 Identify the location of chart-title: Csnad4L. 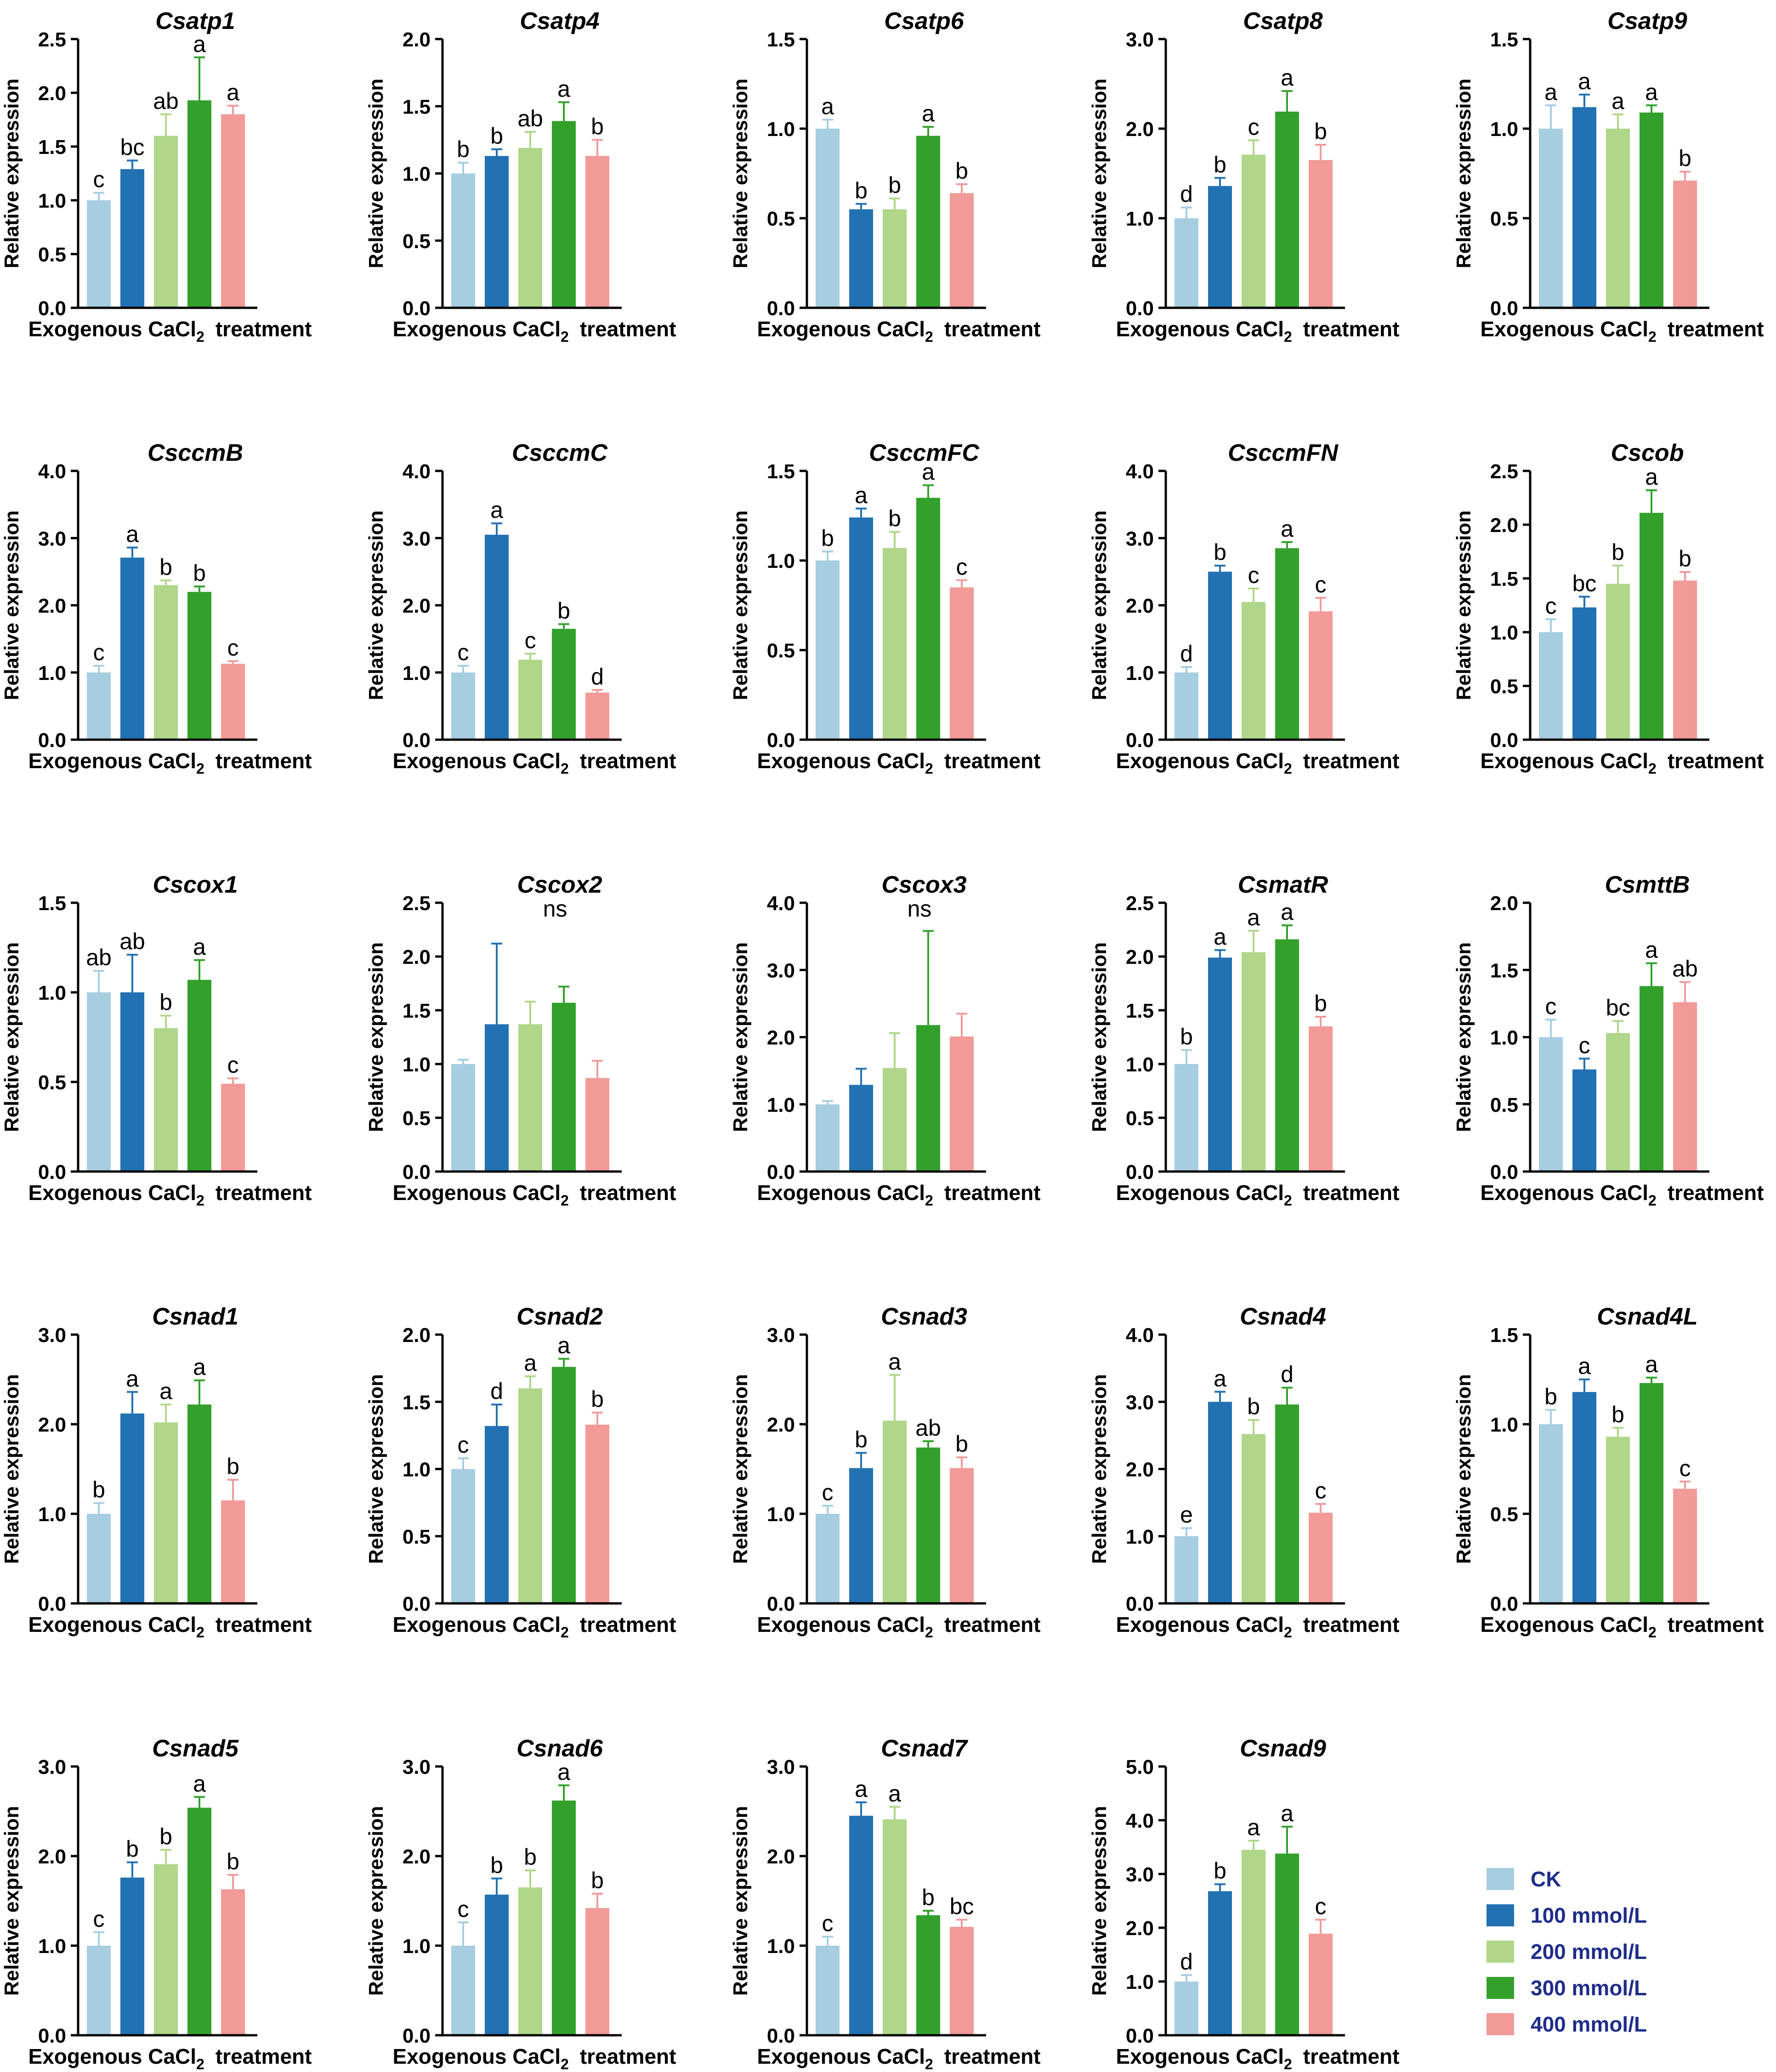
(1647, 1316).